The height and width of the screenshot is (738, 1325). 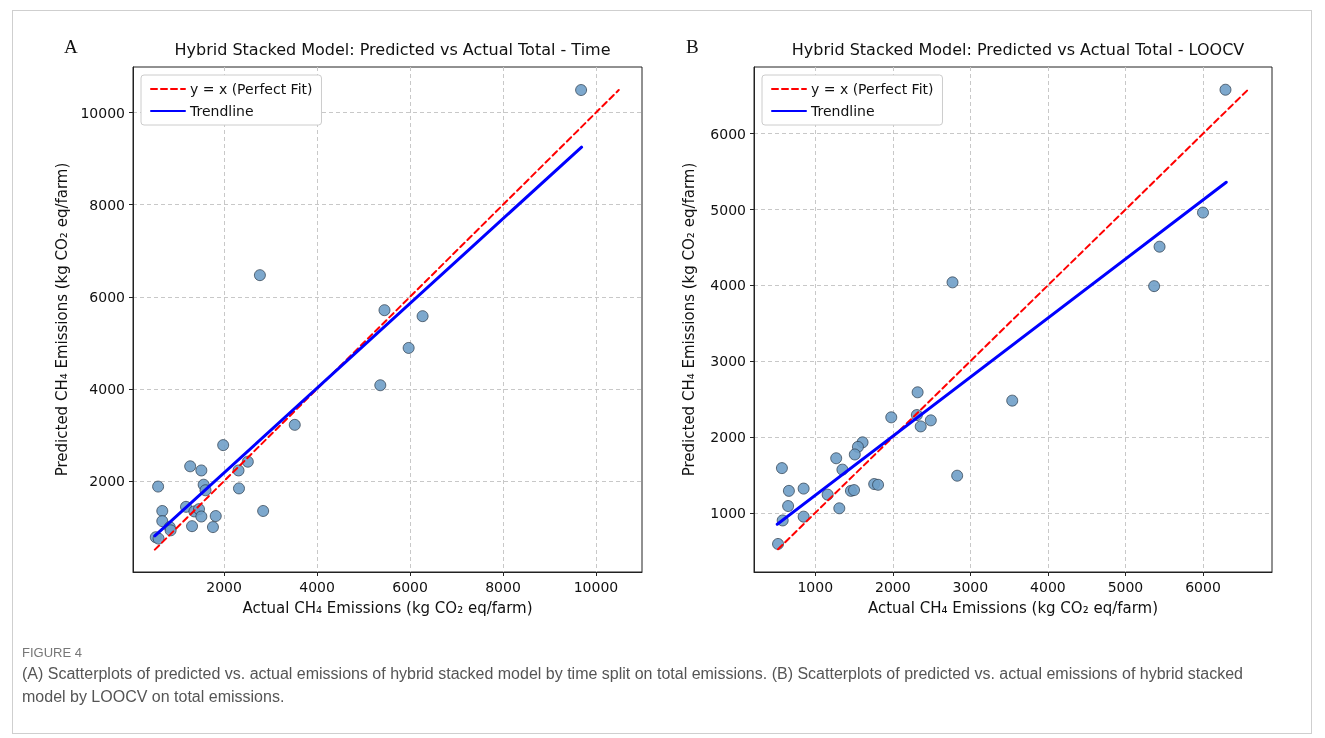 What do you see at coordinates (728, 361) in the screenshot?
I see `y-tick-label: 3000` at bounding box center [728, 361].